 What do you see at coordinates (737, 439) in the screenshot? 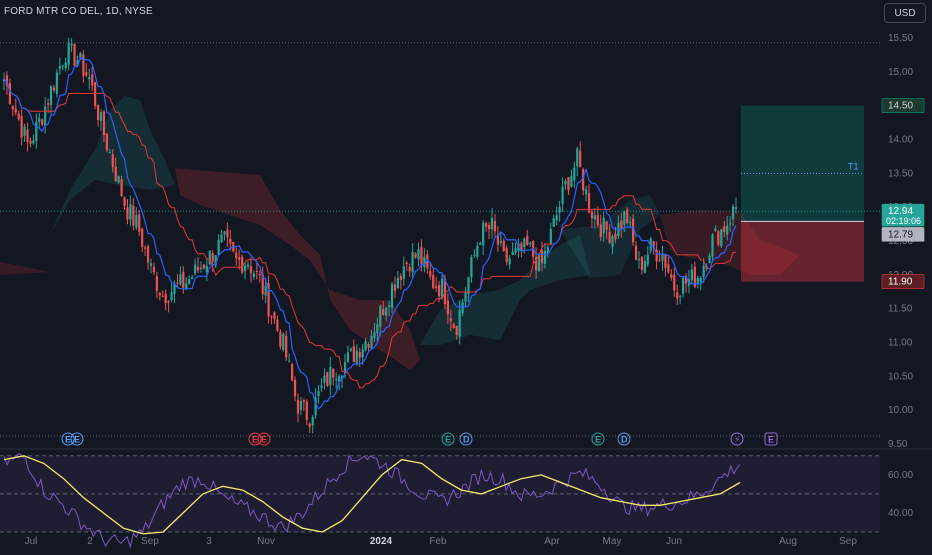
I see `event-marker-news` at bounding box center [737, 439].